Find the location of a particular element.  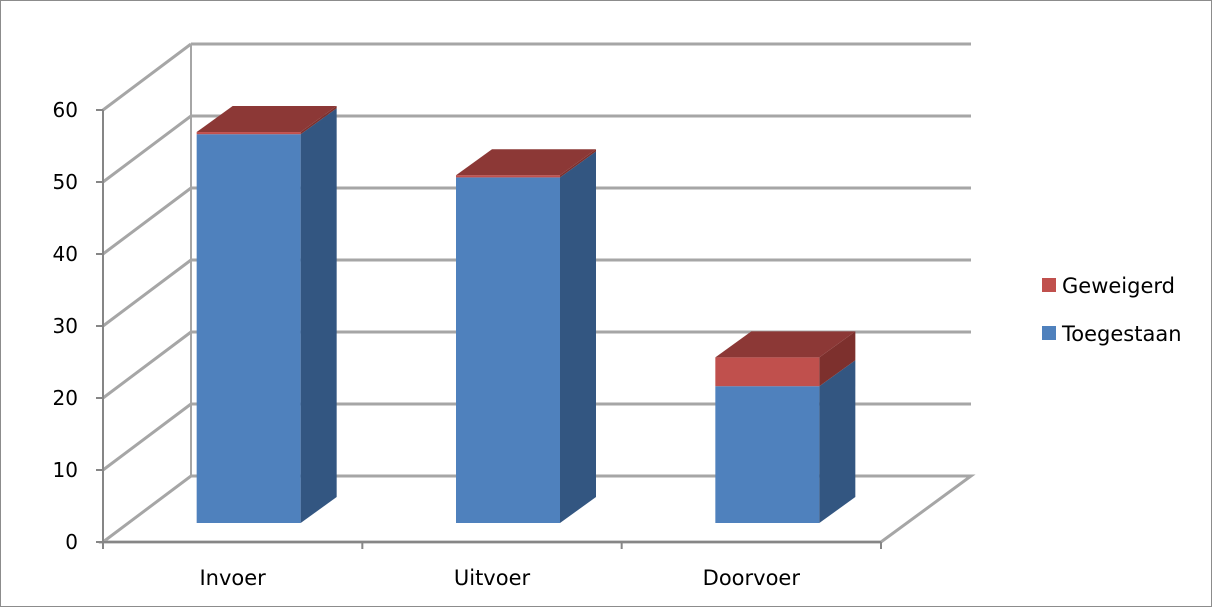

y-axis-tick-label: 0 is located at coordinates (71, 542).